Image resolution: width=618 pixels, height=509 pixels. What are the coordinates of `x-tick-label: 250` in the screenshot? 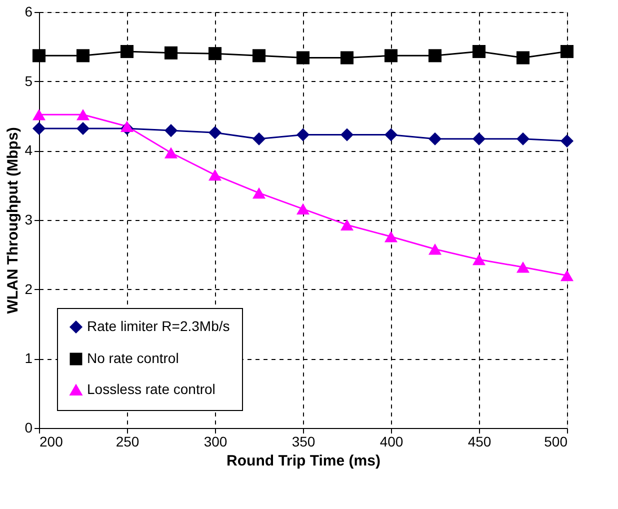 It's located at (128, 442).